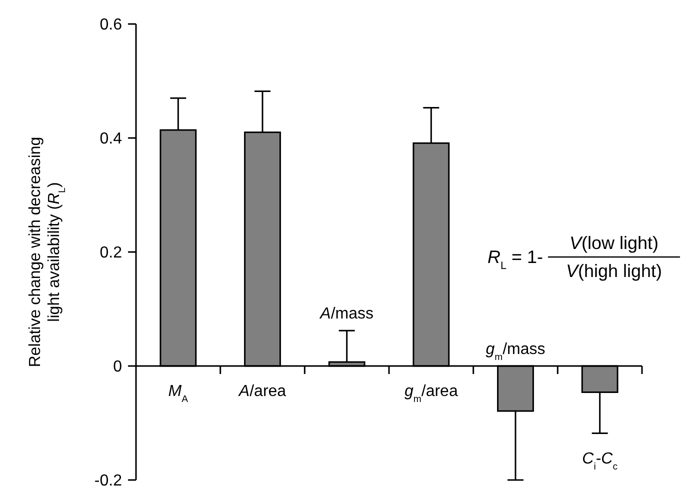  I want to click on x-tick-label: M$_{A}$, so click(178, 393).